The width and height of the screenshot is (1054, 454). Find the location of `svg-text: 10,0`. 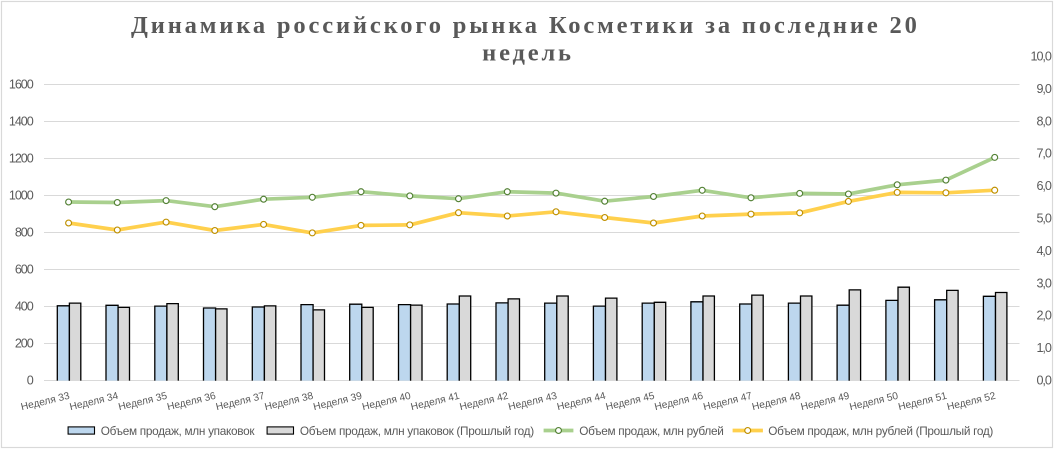

svg-text: 10,0 is located at coordinates (1040, 57).